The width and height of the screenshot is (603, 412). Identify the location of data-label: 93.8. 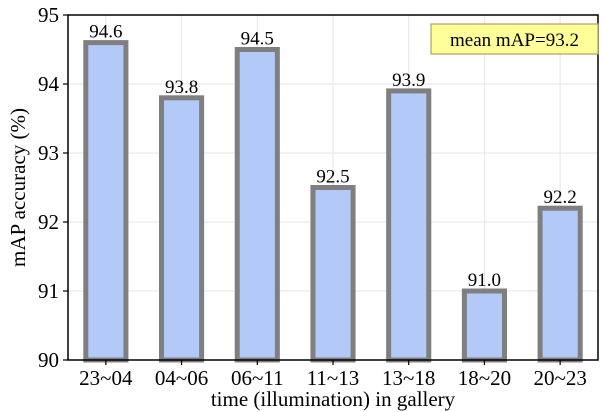
(181, 87).